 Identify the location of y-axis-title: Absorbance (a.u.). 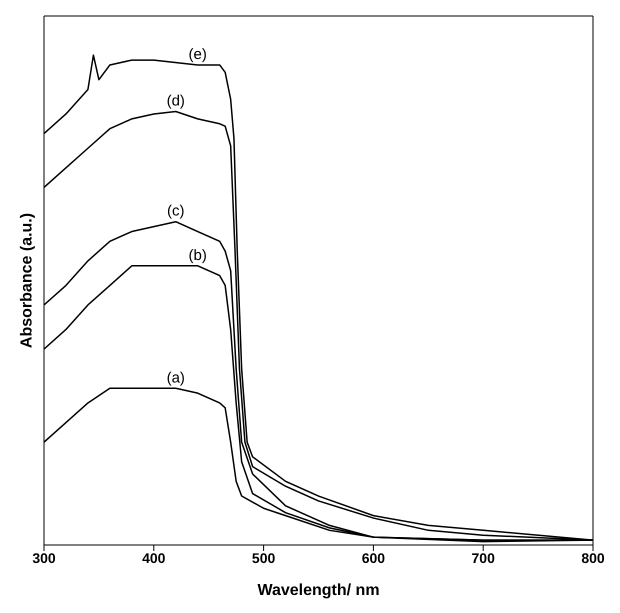
(27, 280).